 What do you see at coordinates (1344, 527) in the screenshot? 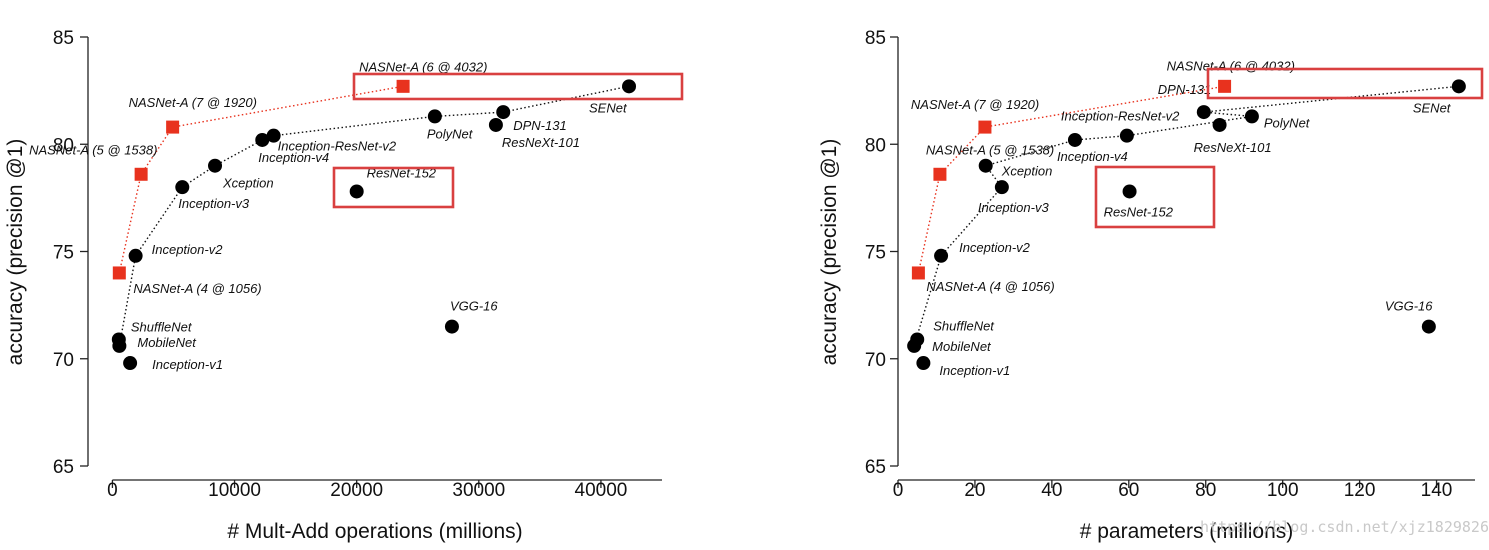
I see `watermark-text: https://blog.csdn.net/xjz18298268521` at bounding box center [1344, 527].